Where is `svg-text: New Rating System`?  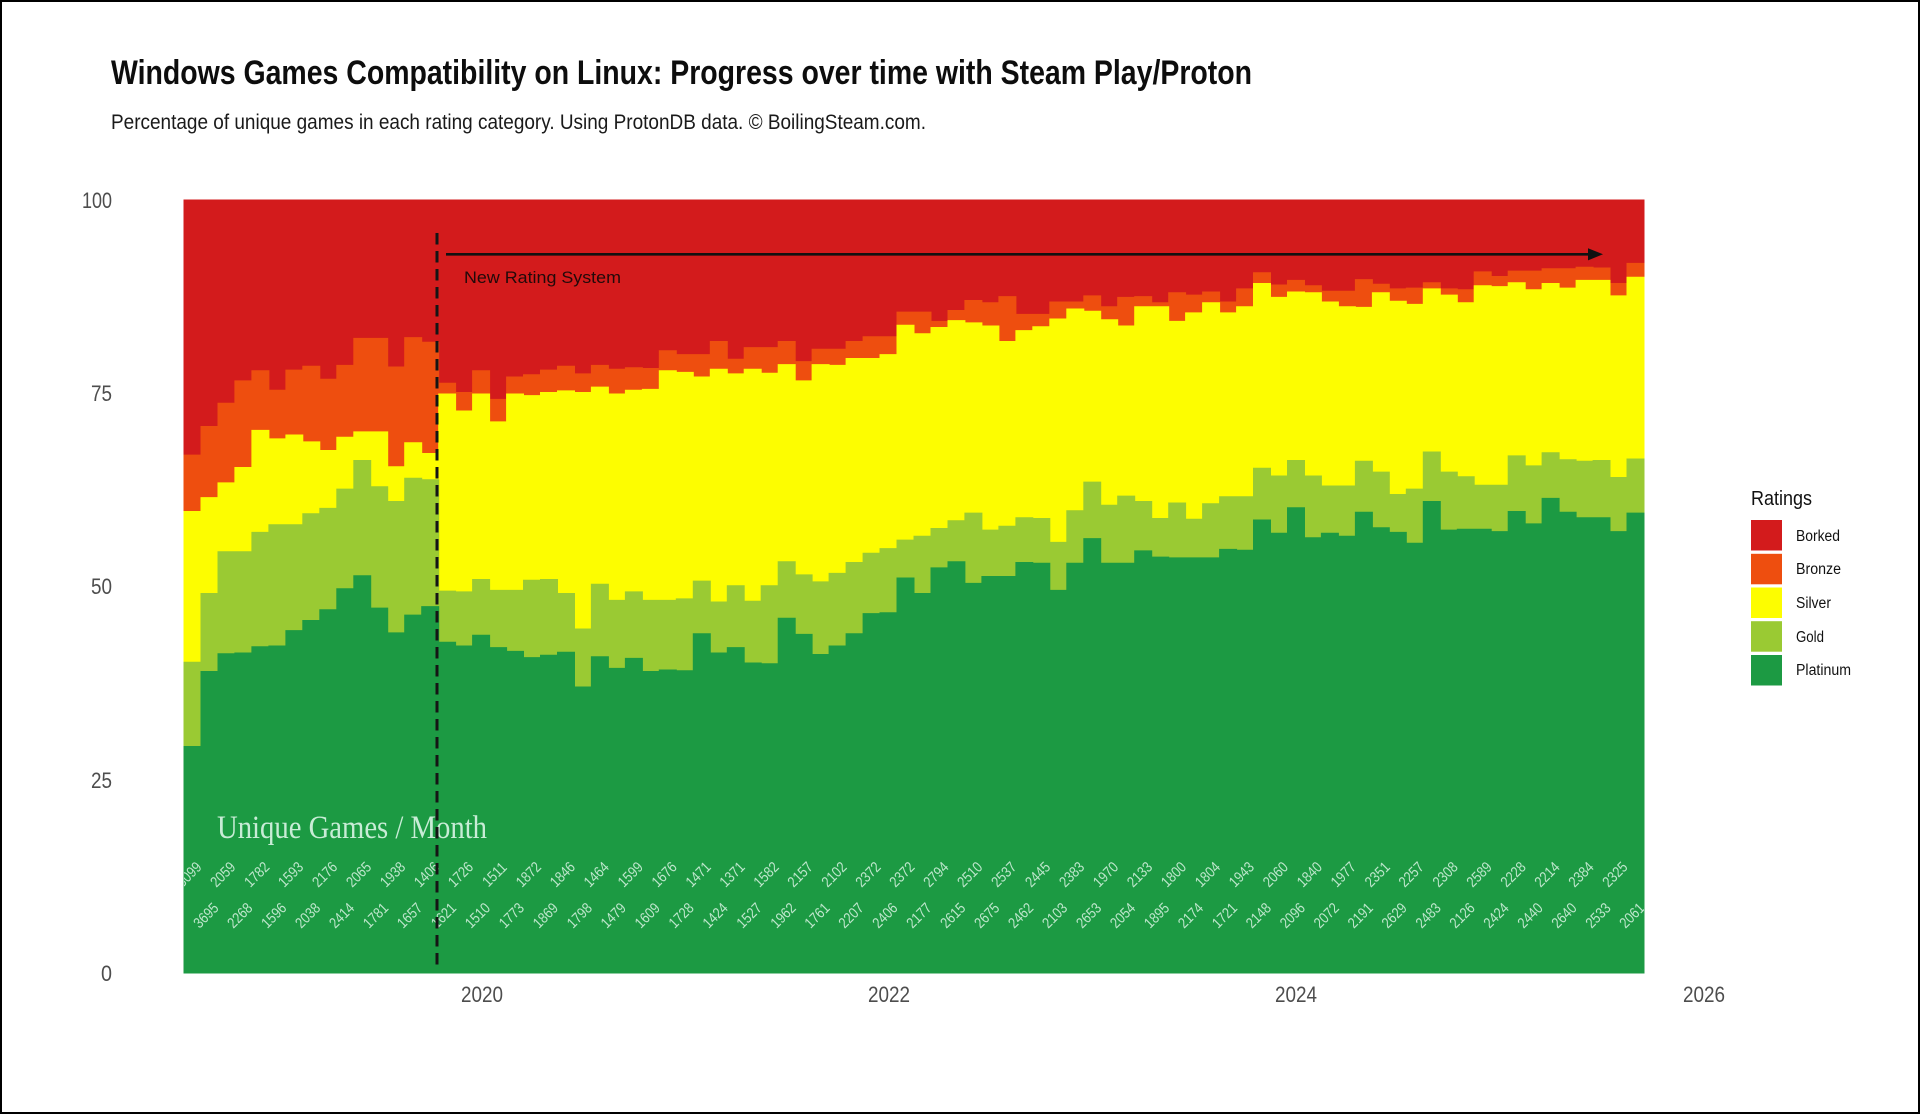
svg-text: New Rating System is located at coordinates (542, 277).